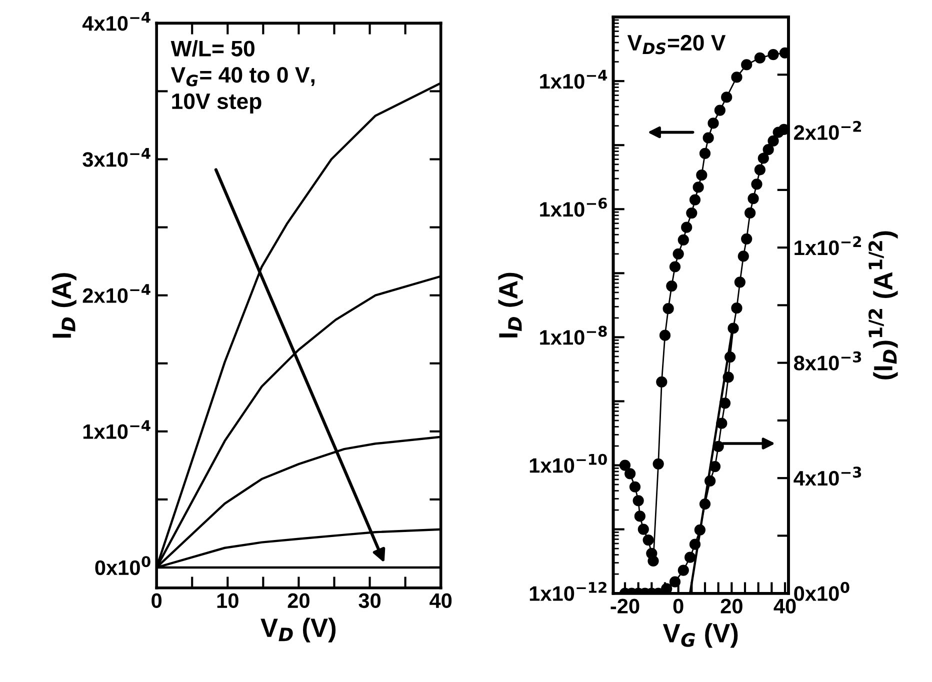 This screenshot has height=682, width=932. I want to click on x-axis-title: V$_{D}$ (V), so click(298, 630).